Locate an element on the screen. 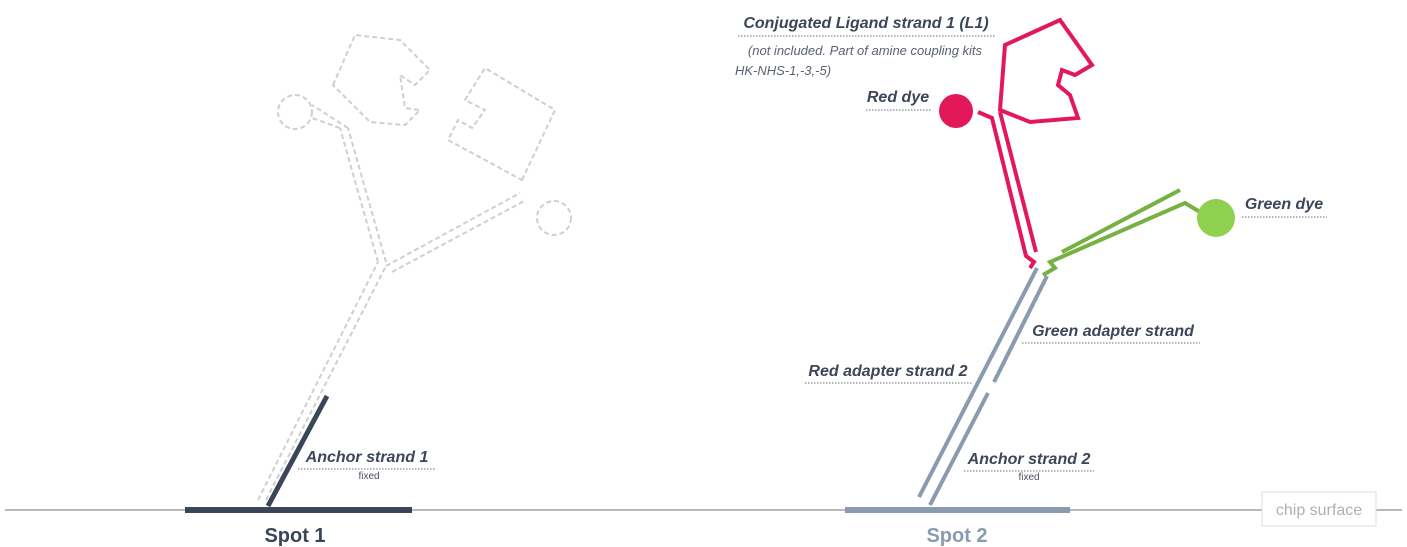 The image size is (1407, 547). anchor1-label: Anchor strand 1 is located at coordinates (367, 457).